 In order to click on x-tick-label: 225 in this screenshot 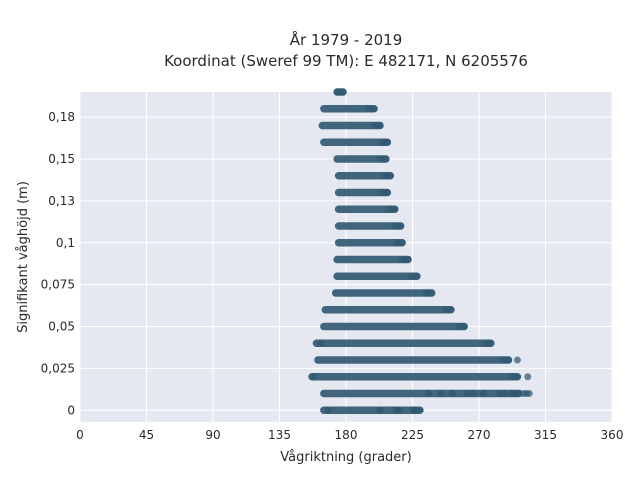, I will do `click(412, 435)`.